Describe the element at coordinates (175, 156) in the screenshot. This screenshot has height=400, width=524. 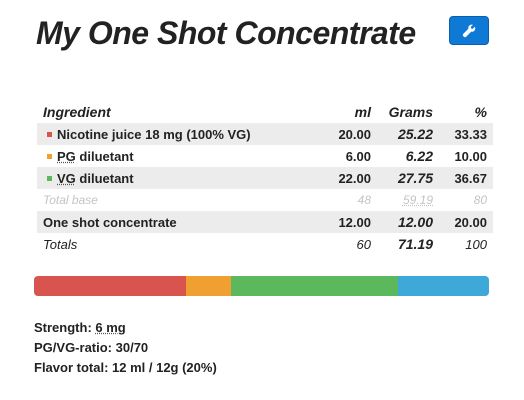
I see `ingredient-cell: PG diluetant` at that location.